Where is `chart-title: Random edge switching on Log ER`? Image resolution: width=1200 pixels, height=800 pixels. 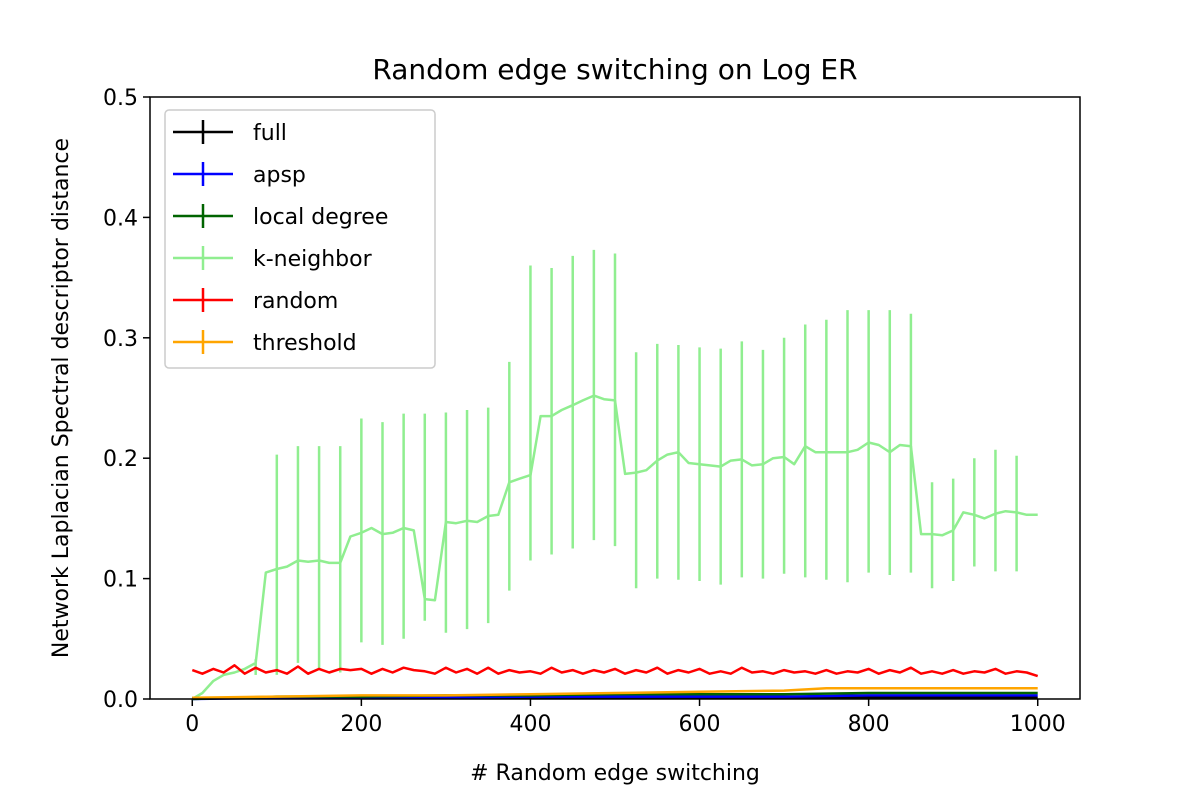 chart-title: Random edge switching on Log ER is located at coordinates (614, 69).